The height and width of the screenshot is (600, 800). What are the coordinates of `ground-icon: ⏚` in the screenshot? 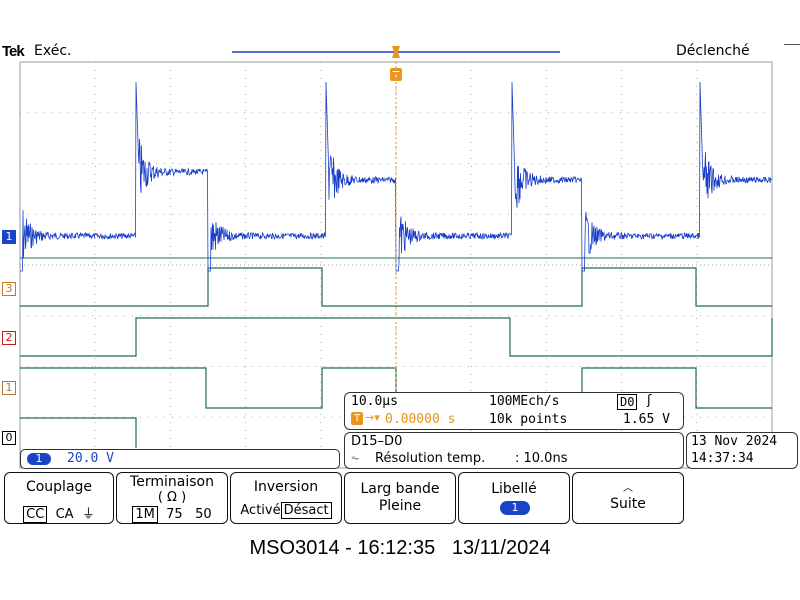 It's located at (88, 514).